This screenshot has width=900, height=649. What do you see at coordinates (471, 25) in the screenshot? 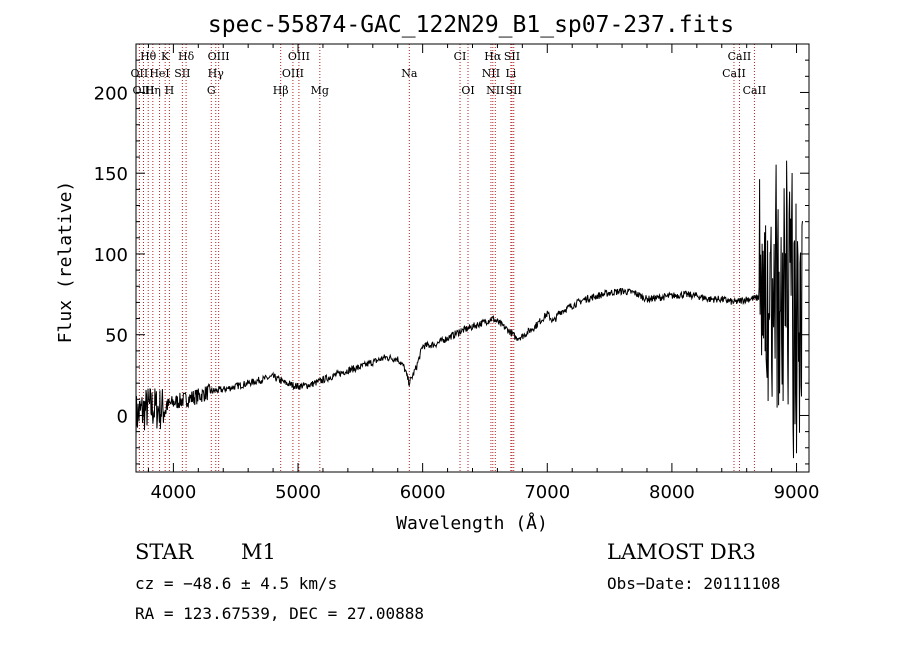
I see `chart-title: spec-55874-GAC_122N29_B1_sp07-237.fits` at bounding box center [471, 25].